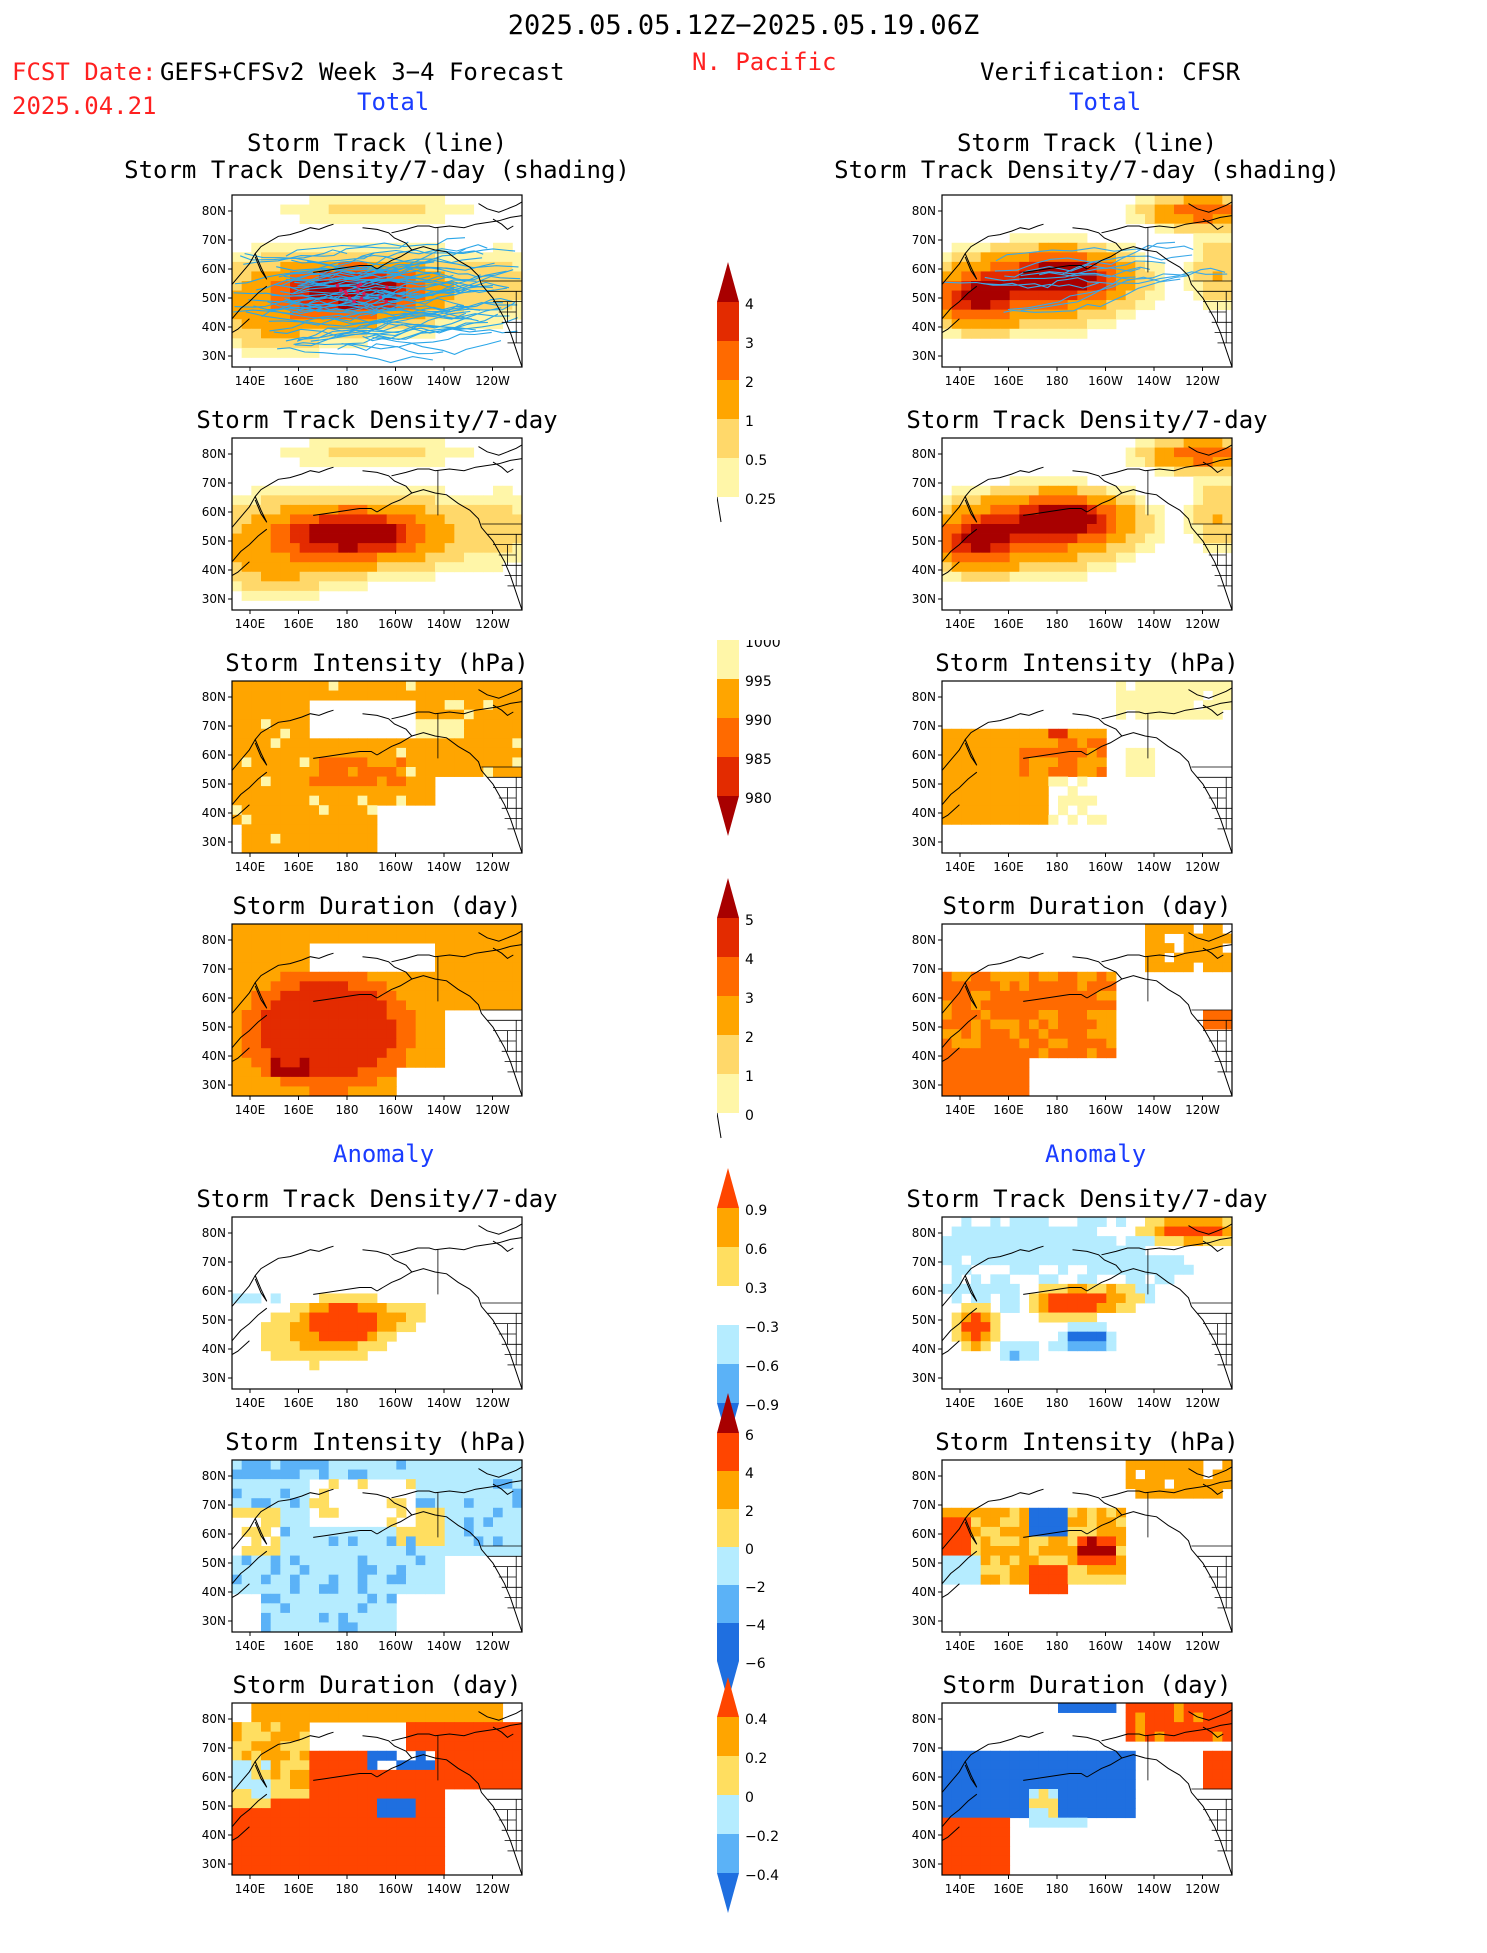  I want to click on colorbar-segment, so click(728, 1490).